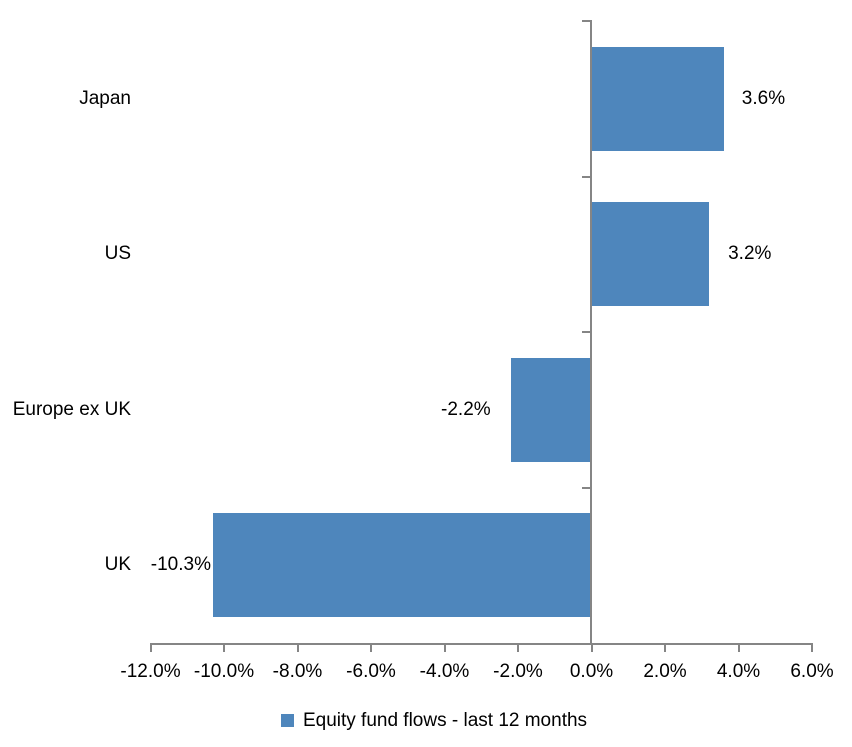  I want to click on category-label: Japan, so click(105, 98).